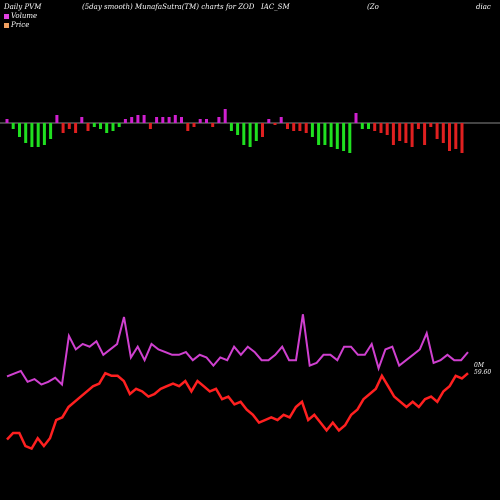 The width and height of the screenshot is (500, 500). I want to click on chart-company-cont: diac, so click(483, 7).